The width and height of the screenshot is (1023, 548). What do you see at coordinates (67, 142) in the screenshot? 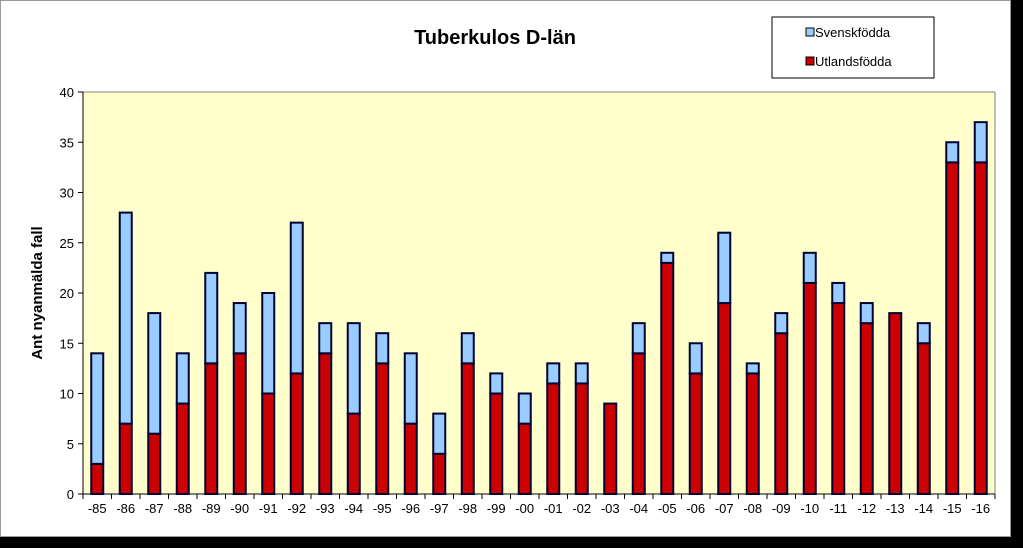
I see `y-tick-label: 35` at bounding box center [67, 142].